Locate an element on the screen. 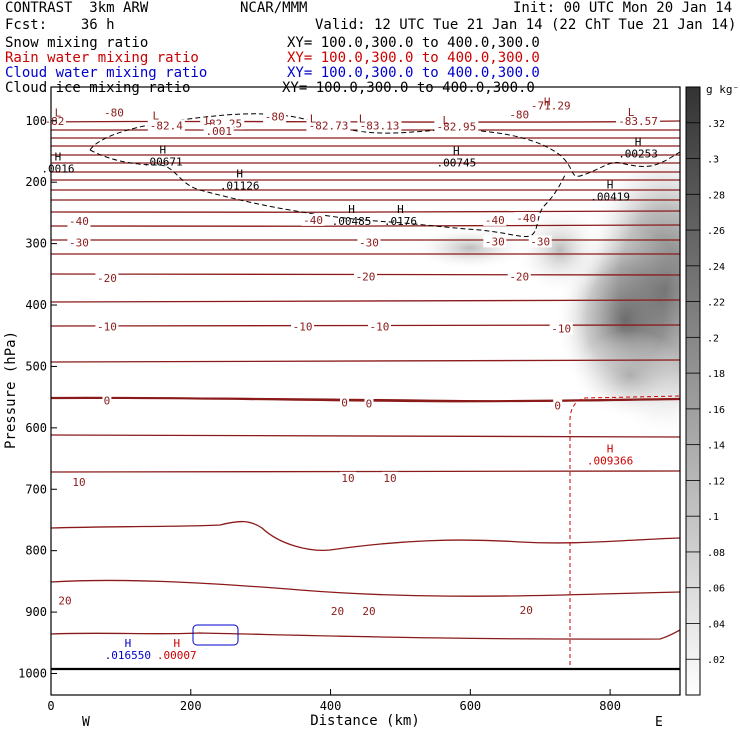 Image resolution: width=740 pixels, height=740 pixels. y-tick-label: 600 is located at coordinates (36, 428).